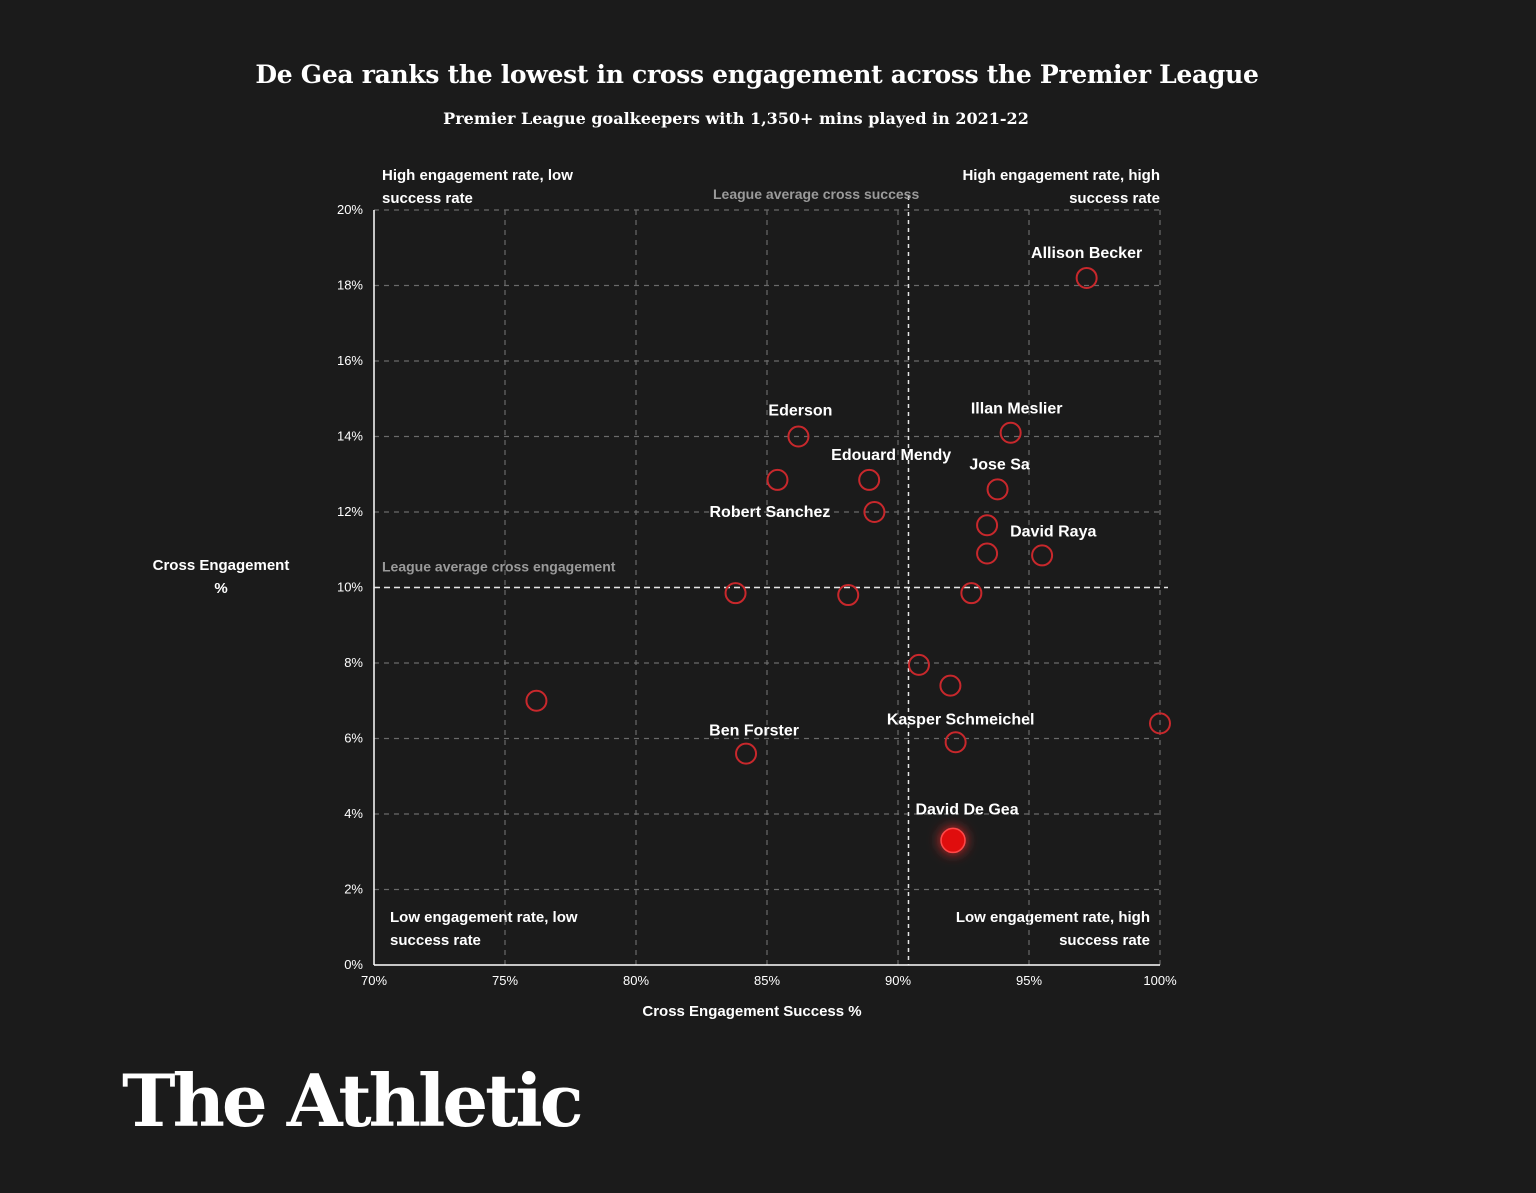 This screenshot has width=1536, height=1193. Describe the element at coordinates (353, 813) in the screenshot. I see `y-tick-label: 4%` at that location.